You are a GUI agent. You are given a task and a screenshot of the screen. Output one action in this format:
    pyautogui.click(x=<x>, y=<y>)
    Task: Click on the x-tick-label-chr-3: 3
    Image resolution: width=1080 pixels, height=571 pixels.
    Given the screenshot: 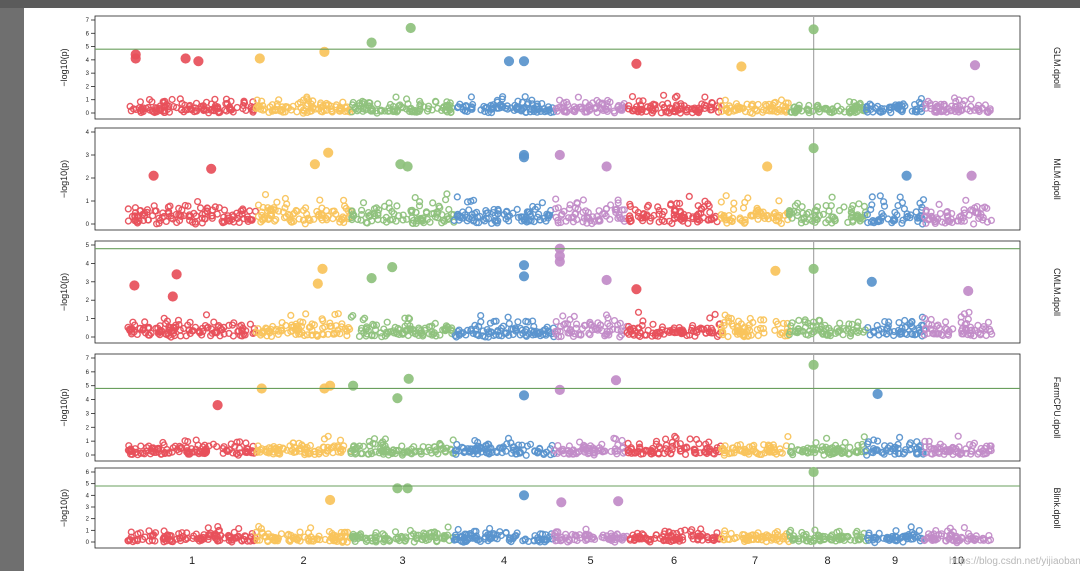 What is the action you would take?
    pyautogui.click(x=402, y=561)
    